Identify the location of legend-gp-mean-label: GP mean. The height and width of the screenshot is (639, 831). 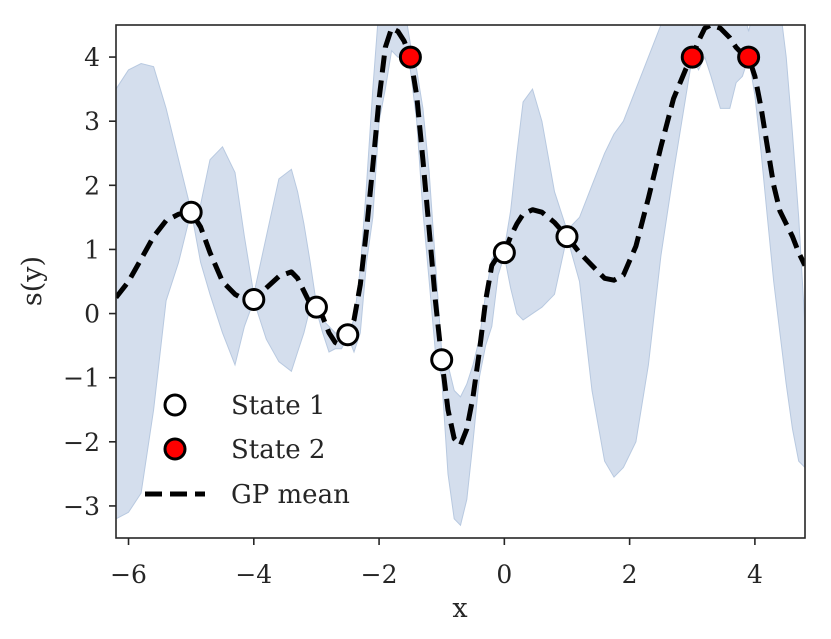
(290, 495).